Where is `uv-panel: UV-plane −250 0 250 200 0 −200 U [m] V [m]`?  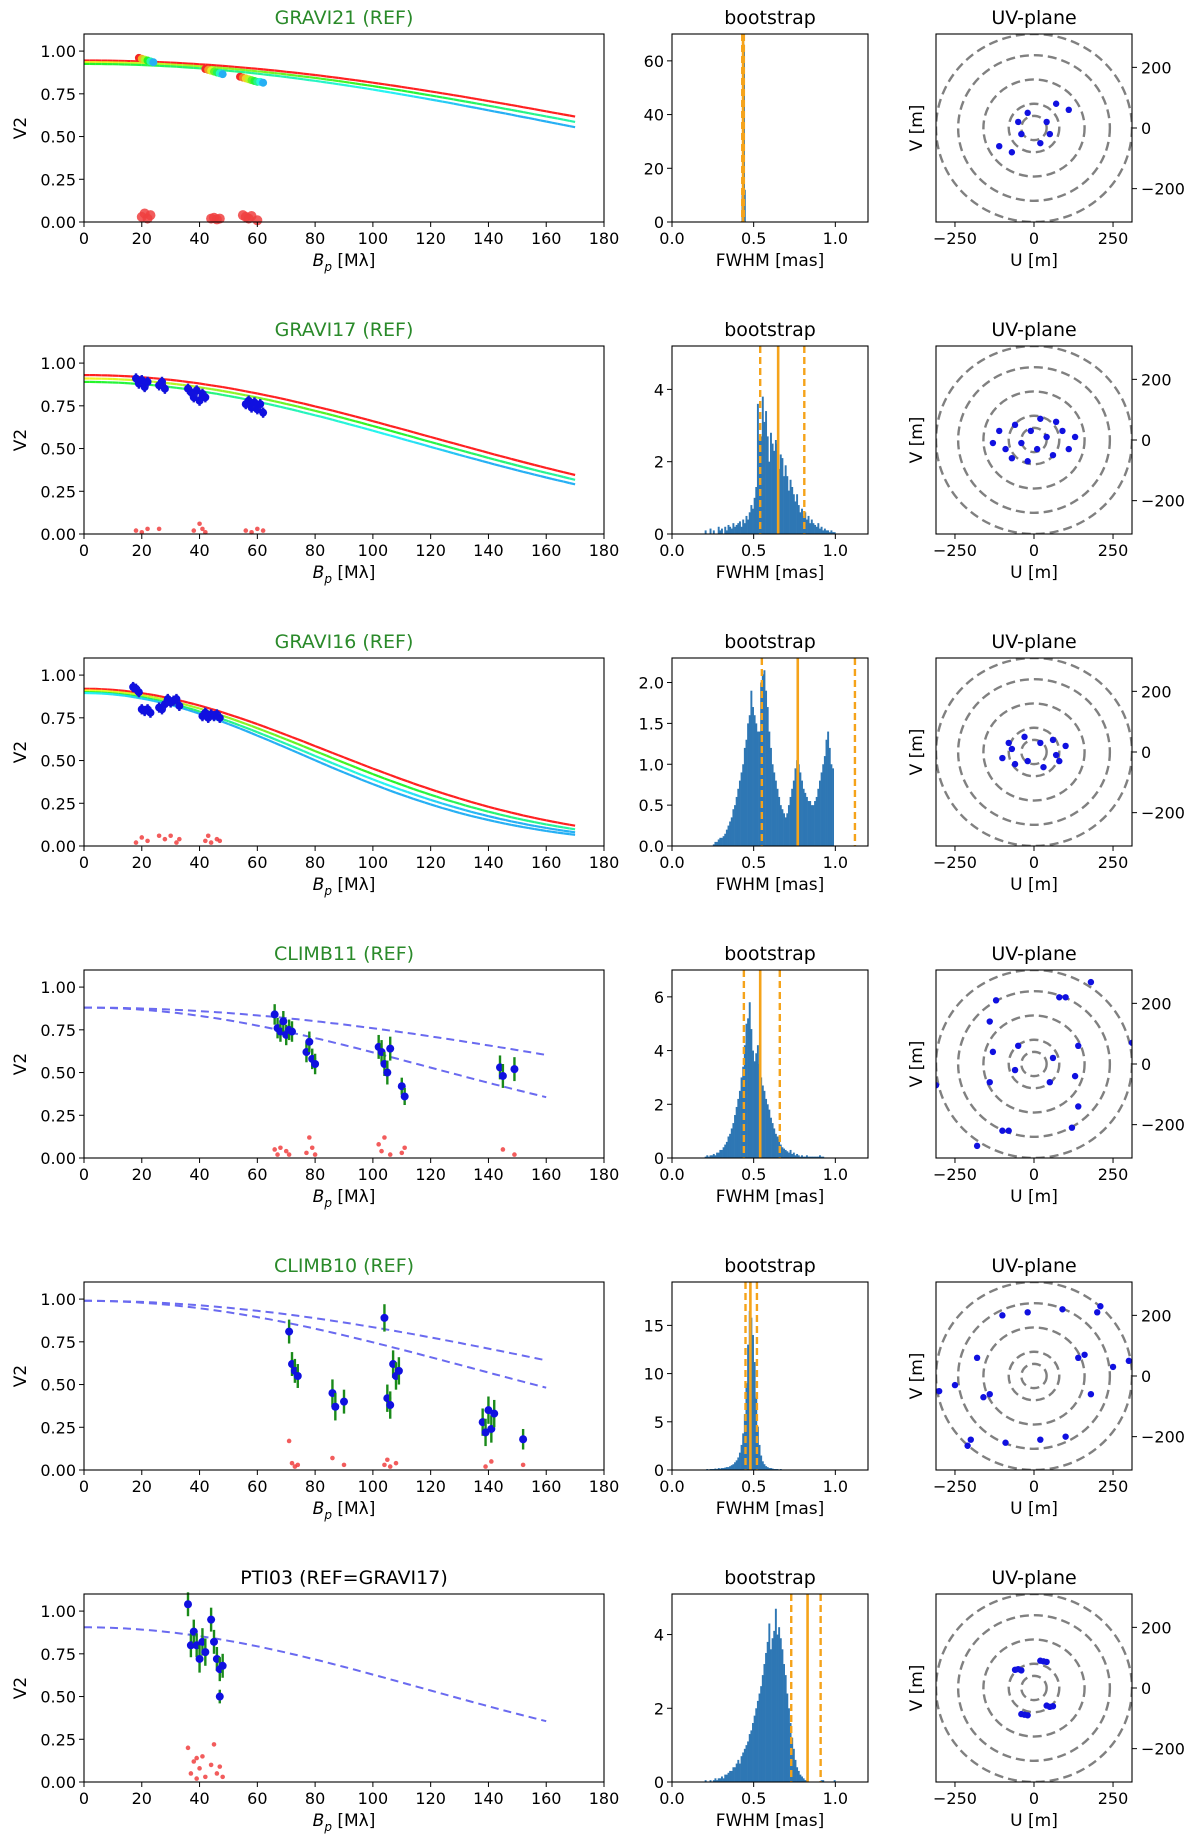 uv-panel: UV-plane −250 0 250 200 0 −200 U [m] V [m] is located at coordinates (1046, 1075).